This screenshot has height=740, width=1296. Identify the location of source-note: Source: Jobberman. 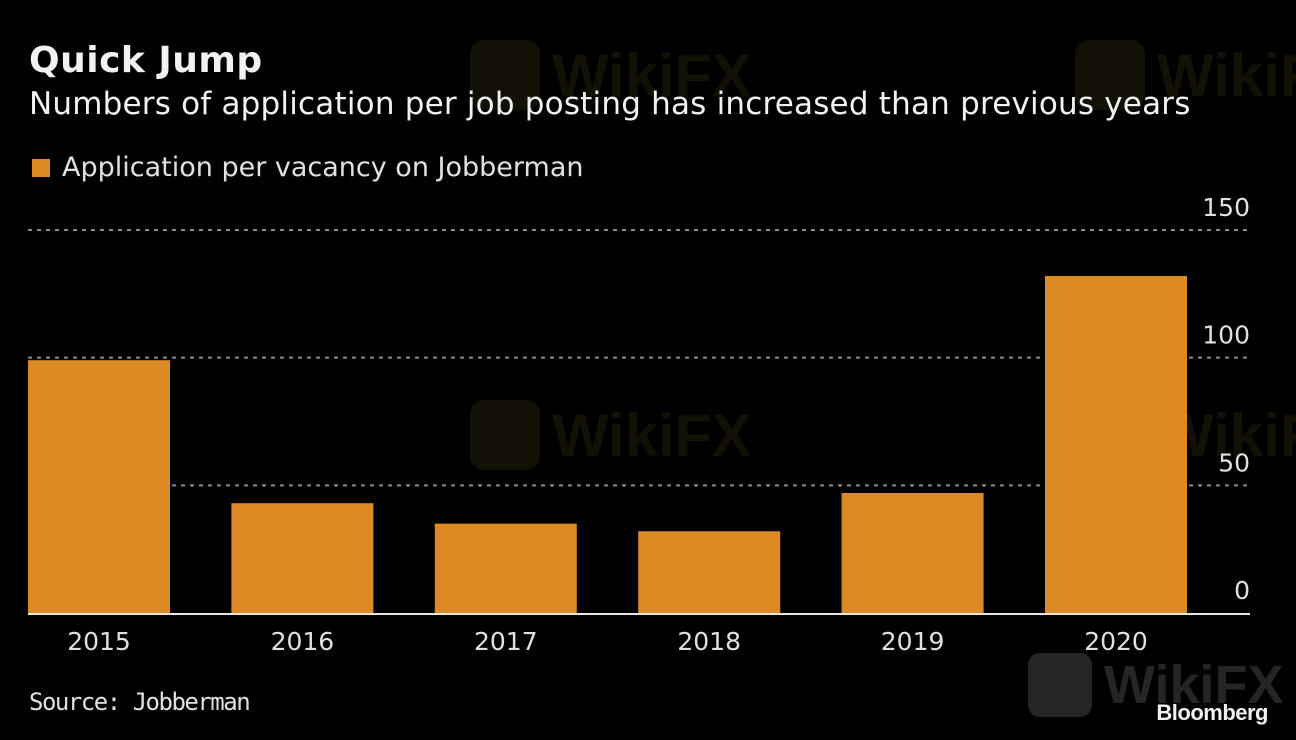
(140, 702).